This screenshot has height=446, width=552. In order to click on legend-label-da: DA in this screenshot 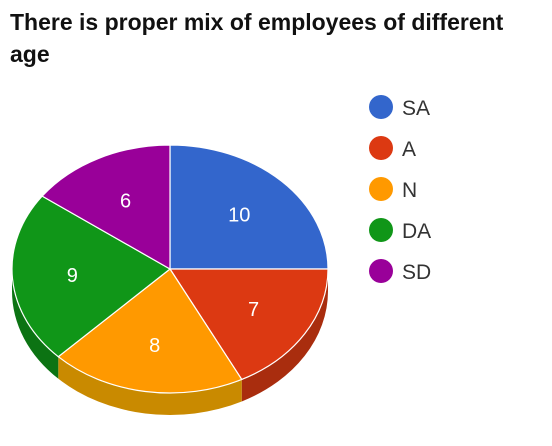, I will do `click(416, 231)`.